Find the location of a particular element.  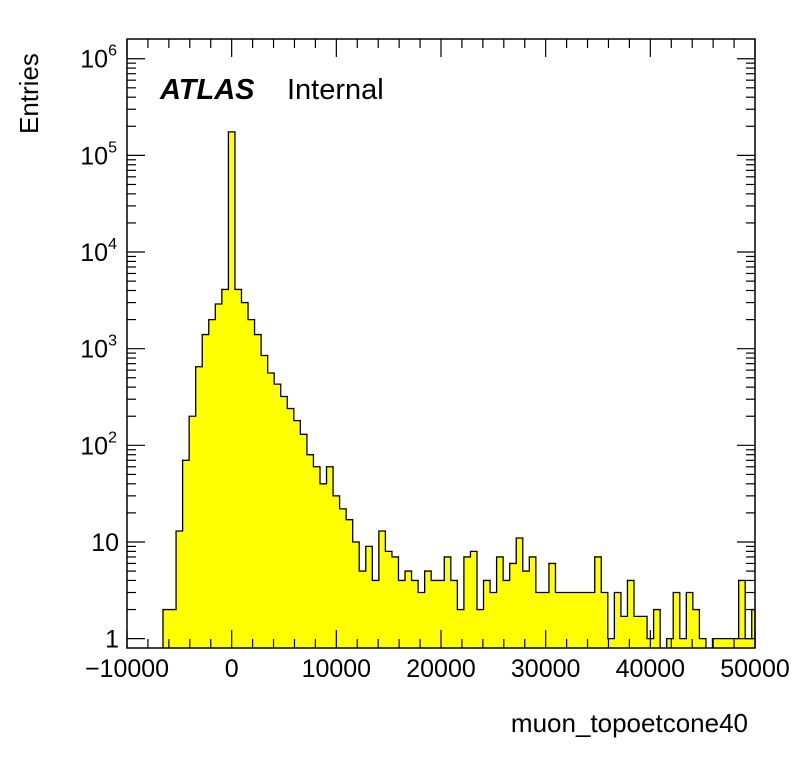

y-tick-label: 10⁵ is located at coordinates (98, 154).